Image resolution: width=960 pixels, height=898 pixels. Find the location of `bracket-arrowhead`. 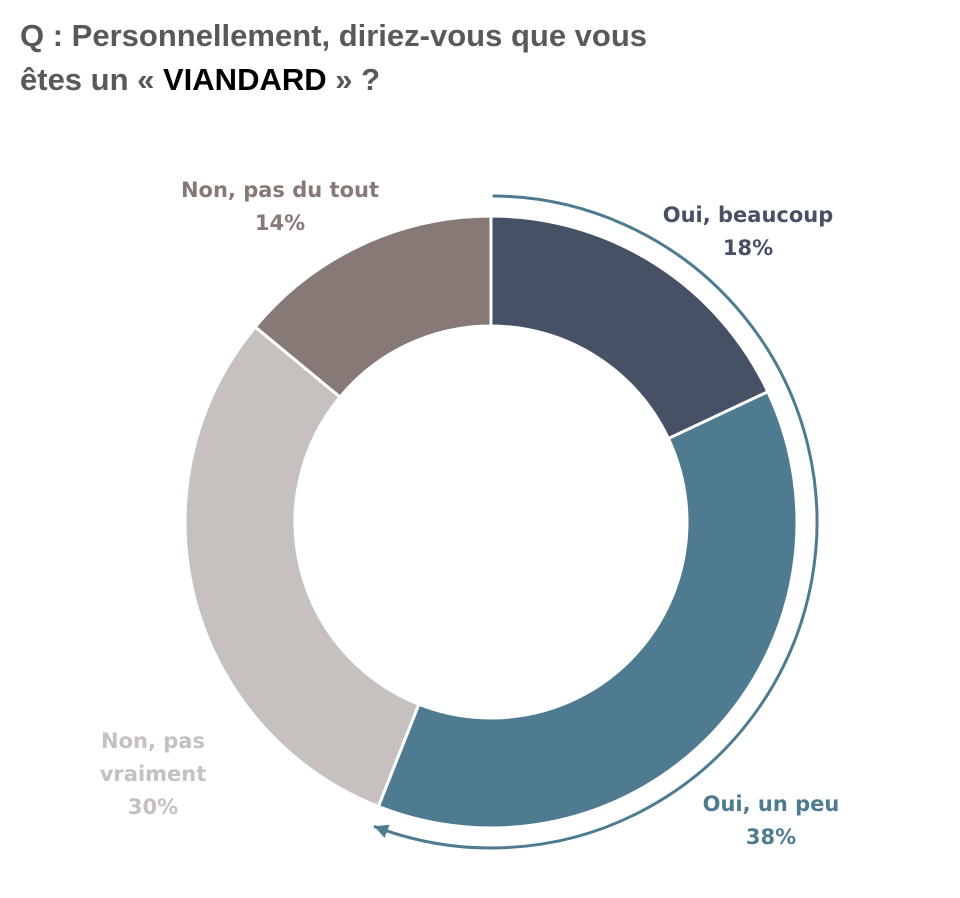

bracket-arrowhead is located at coordinates (382, 831).